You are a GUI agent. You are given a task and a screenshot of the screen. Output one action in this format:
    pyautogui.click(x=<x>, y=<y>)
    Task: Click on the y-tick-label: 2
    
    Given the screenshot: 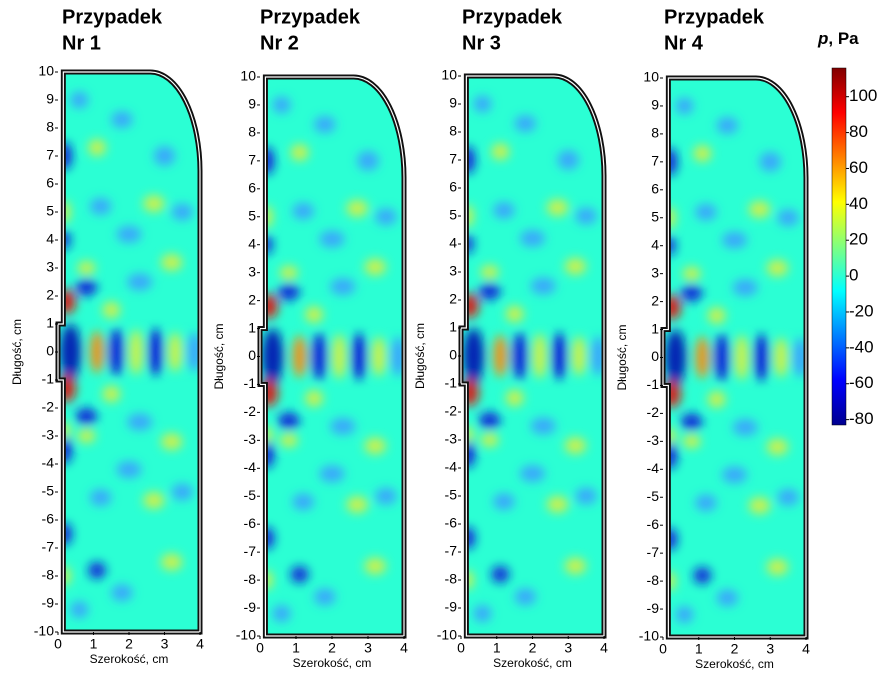 What is the action you would take?
    pyautogui.click(x=655, y=300)
    